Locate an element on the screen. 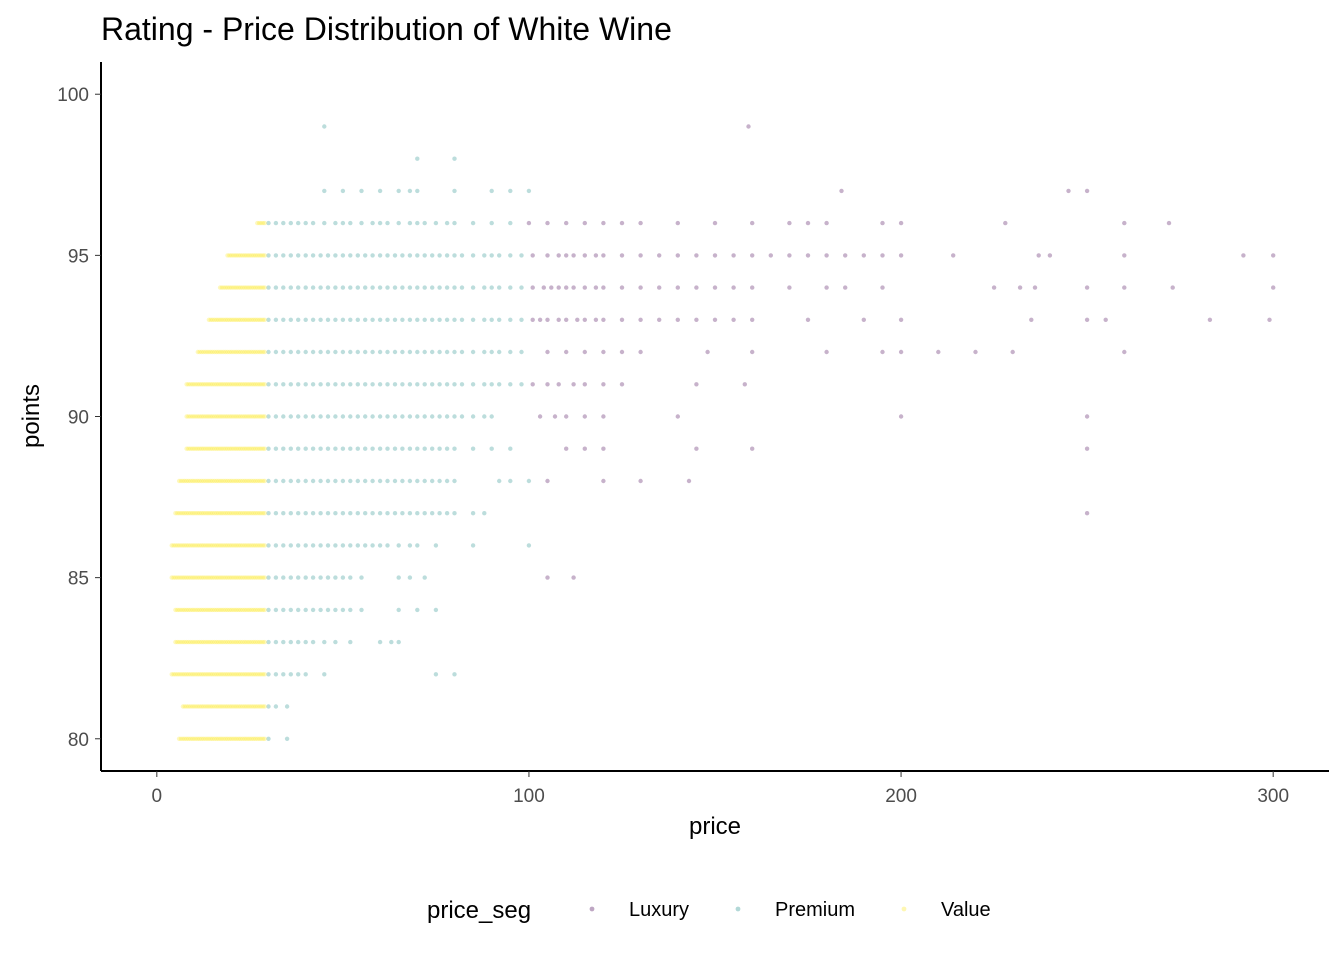  legend-title: price_seg is located at coordinates (479, 910).